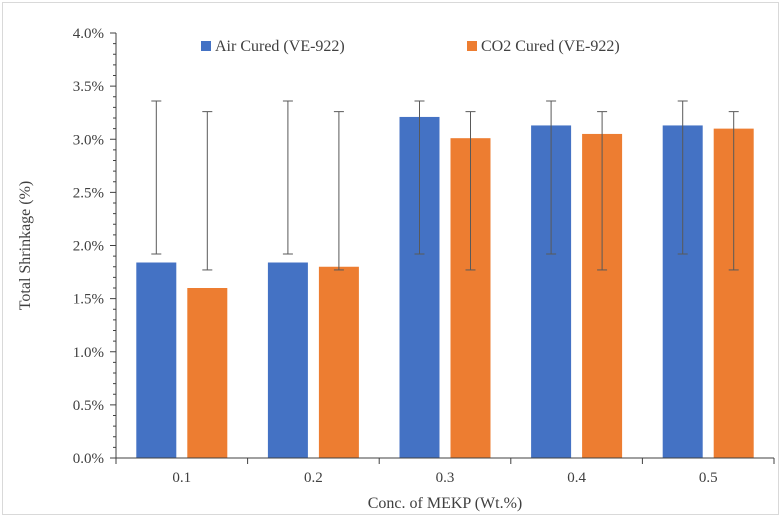 This screenshot has width=783, height=519. Describe the element at coordinates (472, 46) in the screenshot. I see `legend-swatch-co2-cured` at that location.